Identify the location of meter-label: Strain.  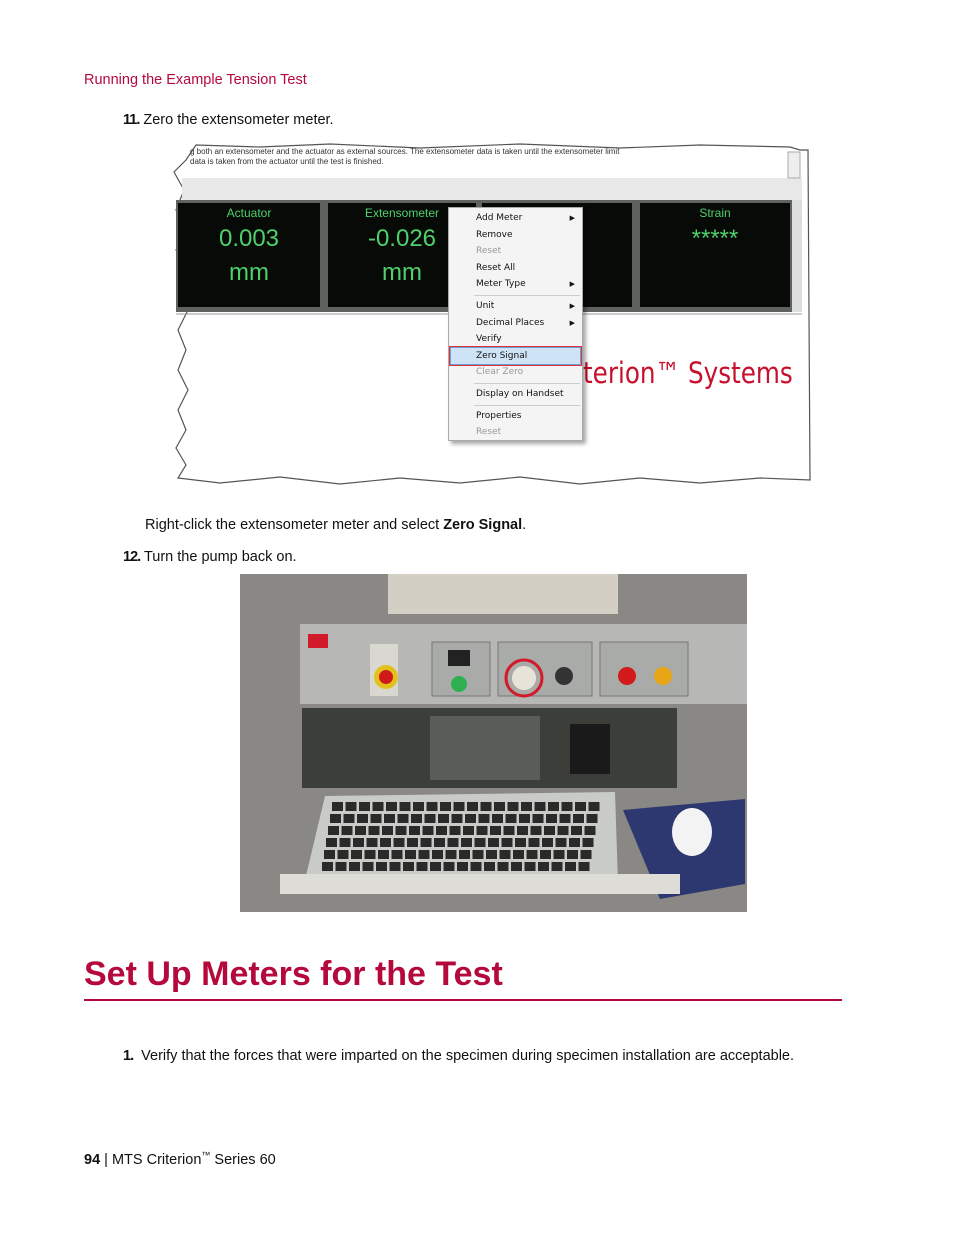
(715, 213).